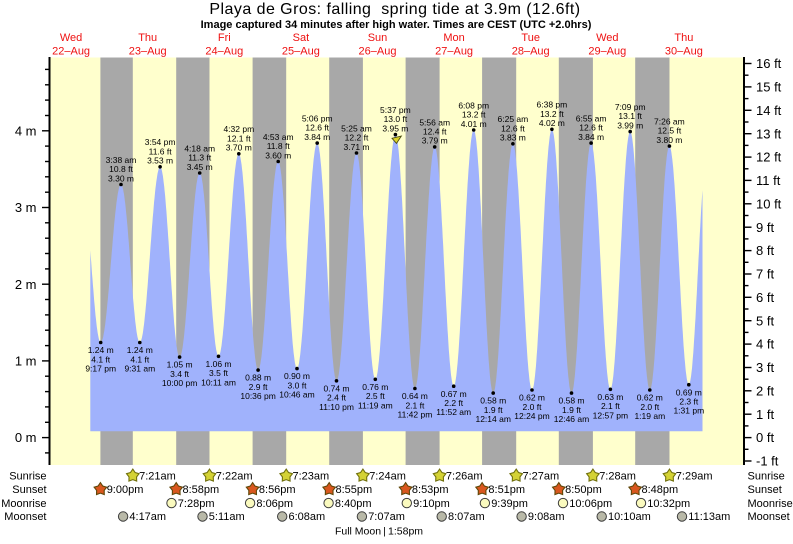 This screenshot has width=793, height=544. Describe the element at coordinates (650, 407) in the screenshot. I see `svg-text: 2.0 ft` at that location.